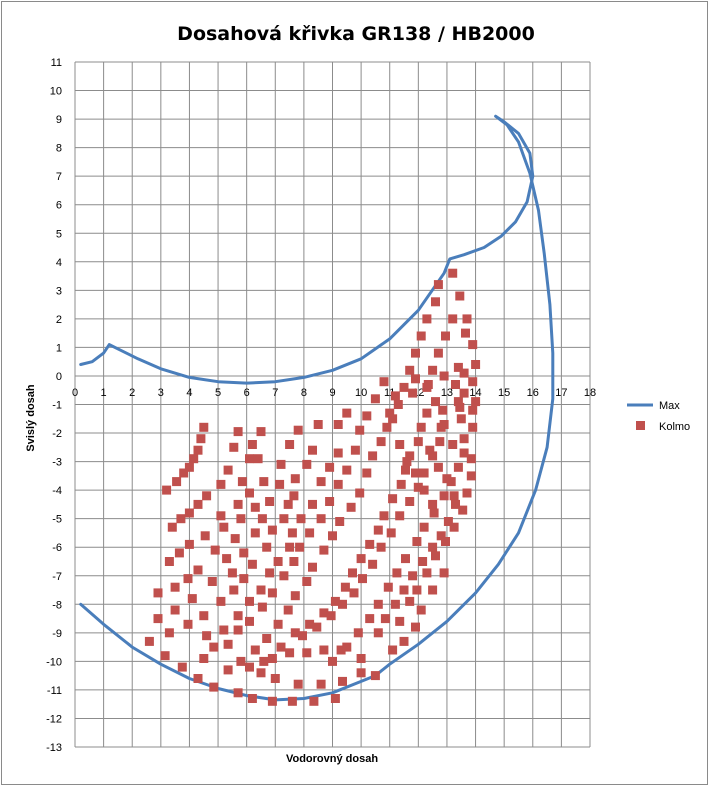 The height and width of the screenshot is (788, 711). What do you see at coordinates (57, 577) in the screenshot?
I see `y-tick-label: -7` at bounding box center [57, 577].